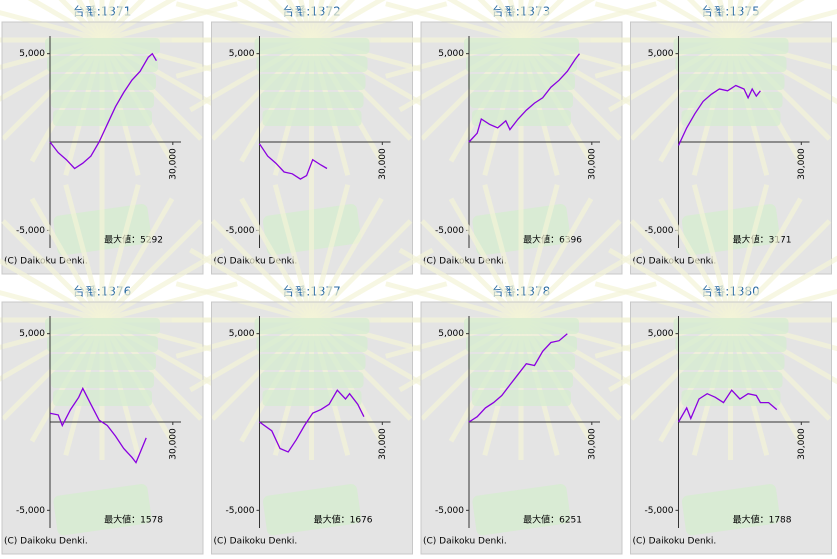 The image size is (837, 559). Describe the element at coordinates (552, 520) in the screenshot. I see `max-label: 最大値：6251` at that location.